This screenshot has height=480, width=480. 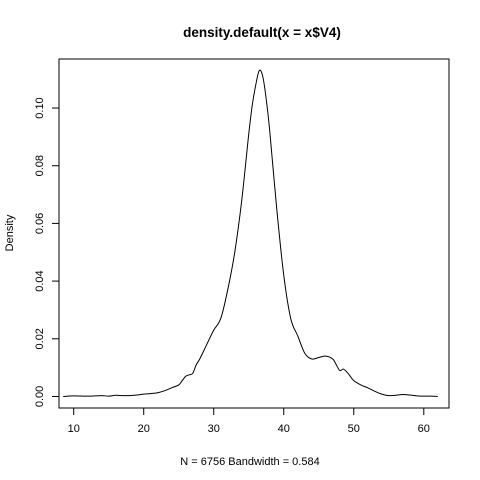 I want to click on x-axis: 10 20 30 40 50 60, so click(x=249, y=421).